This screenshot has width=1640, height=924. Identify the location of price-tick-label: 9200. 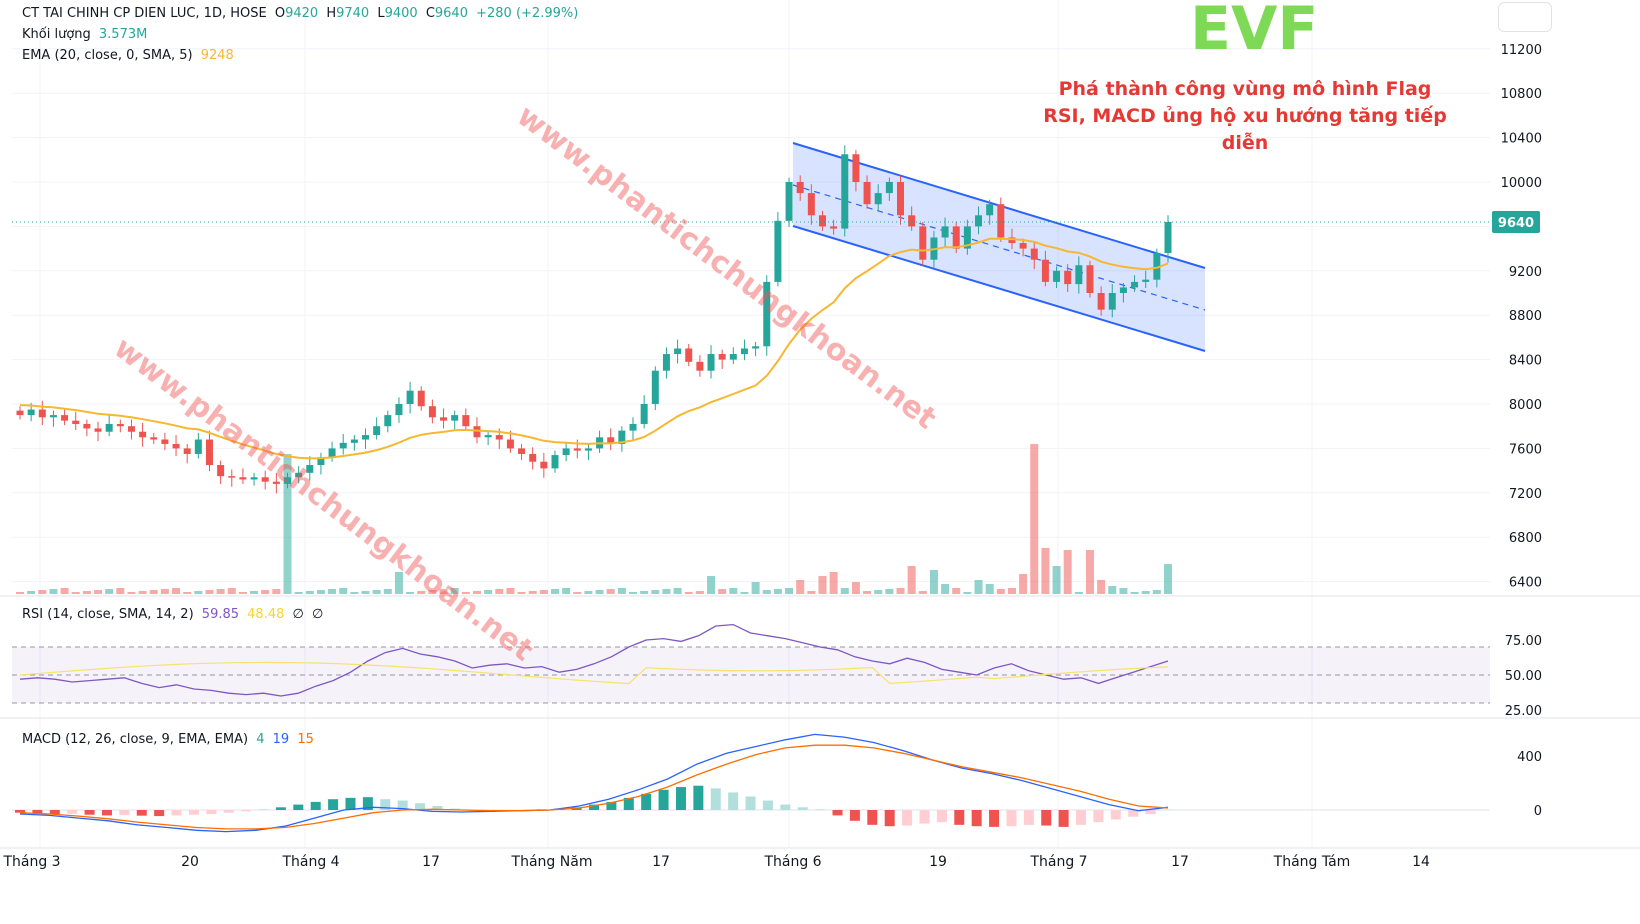
(1525, 272).